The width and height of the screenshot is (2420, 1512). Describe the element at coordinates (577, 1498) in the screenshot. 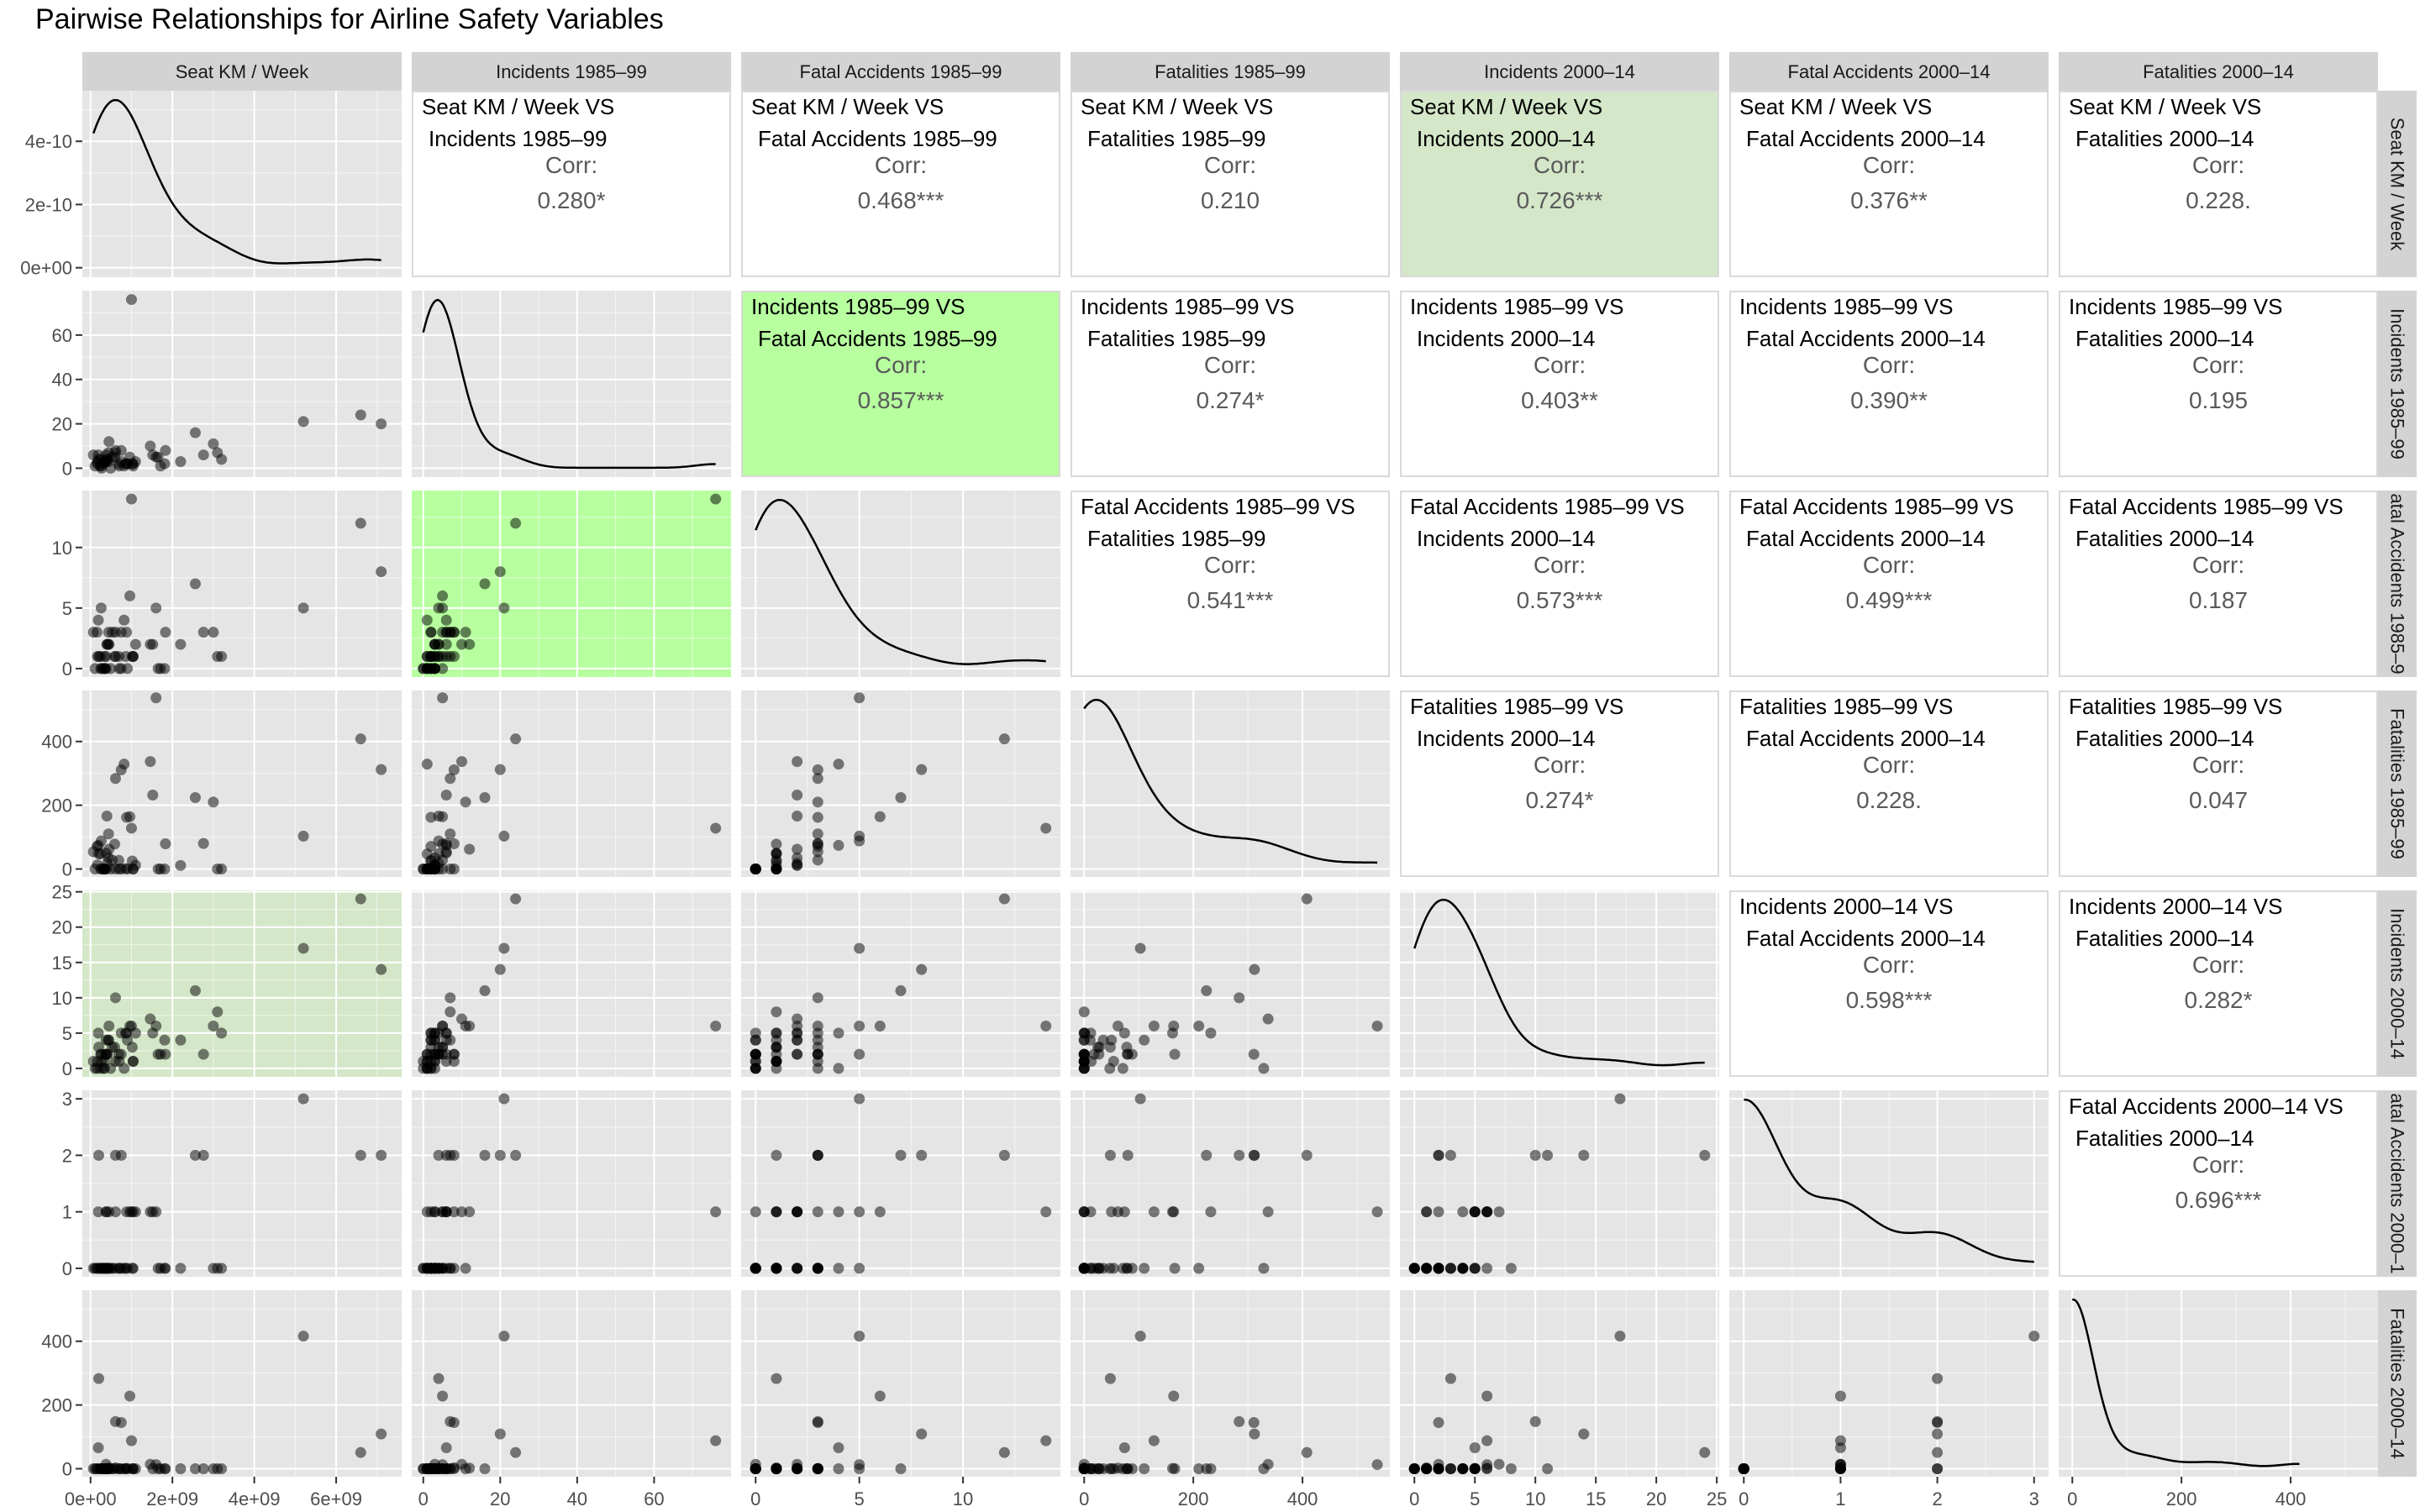

I see `x-tick-label: 40` at that location.